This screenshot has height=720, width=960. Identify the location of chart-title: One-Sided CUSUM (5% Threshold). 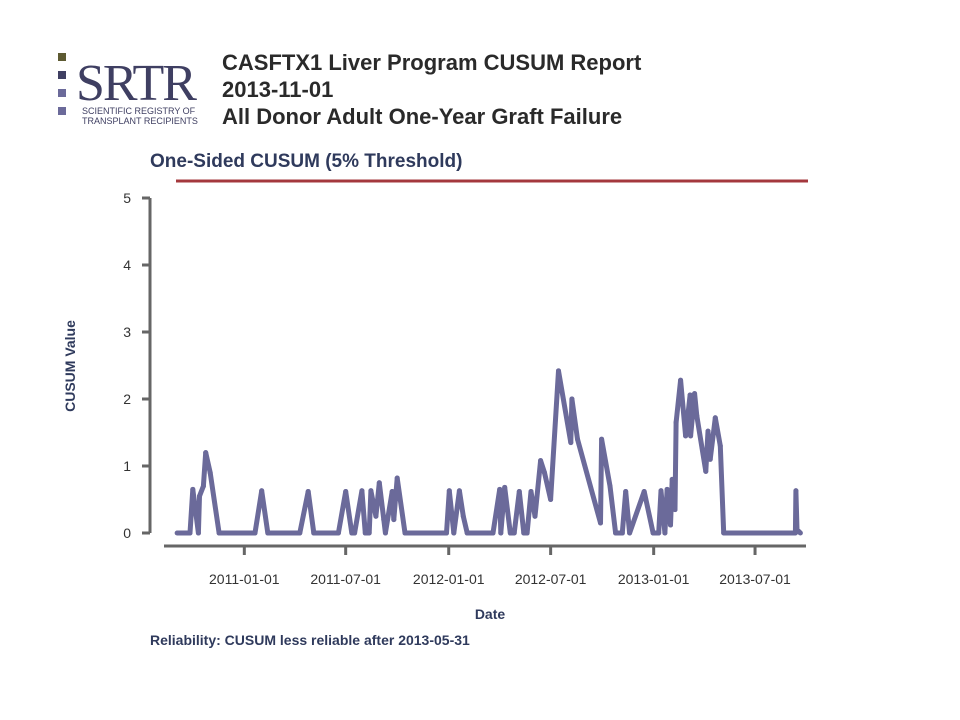
(306, 161).